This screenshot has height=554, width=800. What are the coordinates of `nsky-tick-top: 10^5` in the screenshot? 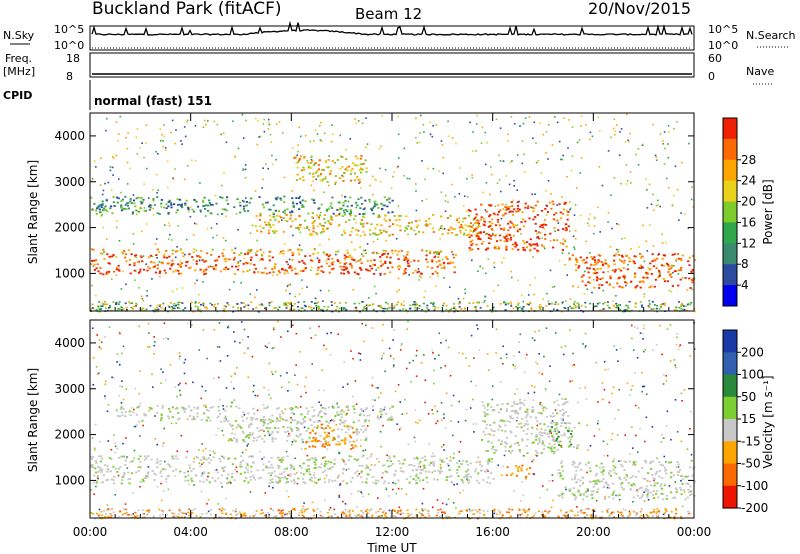 It's located at (69, 29).